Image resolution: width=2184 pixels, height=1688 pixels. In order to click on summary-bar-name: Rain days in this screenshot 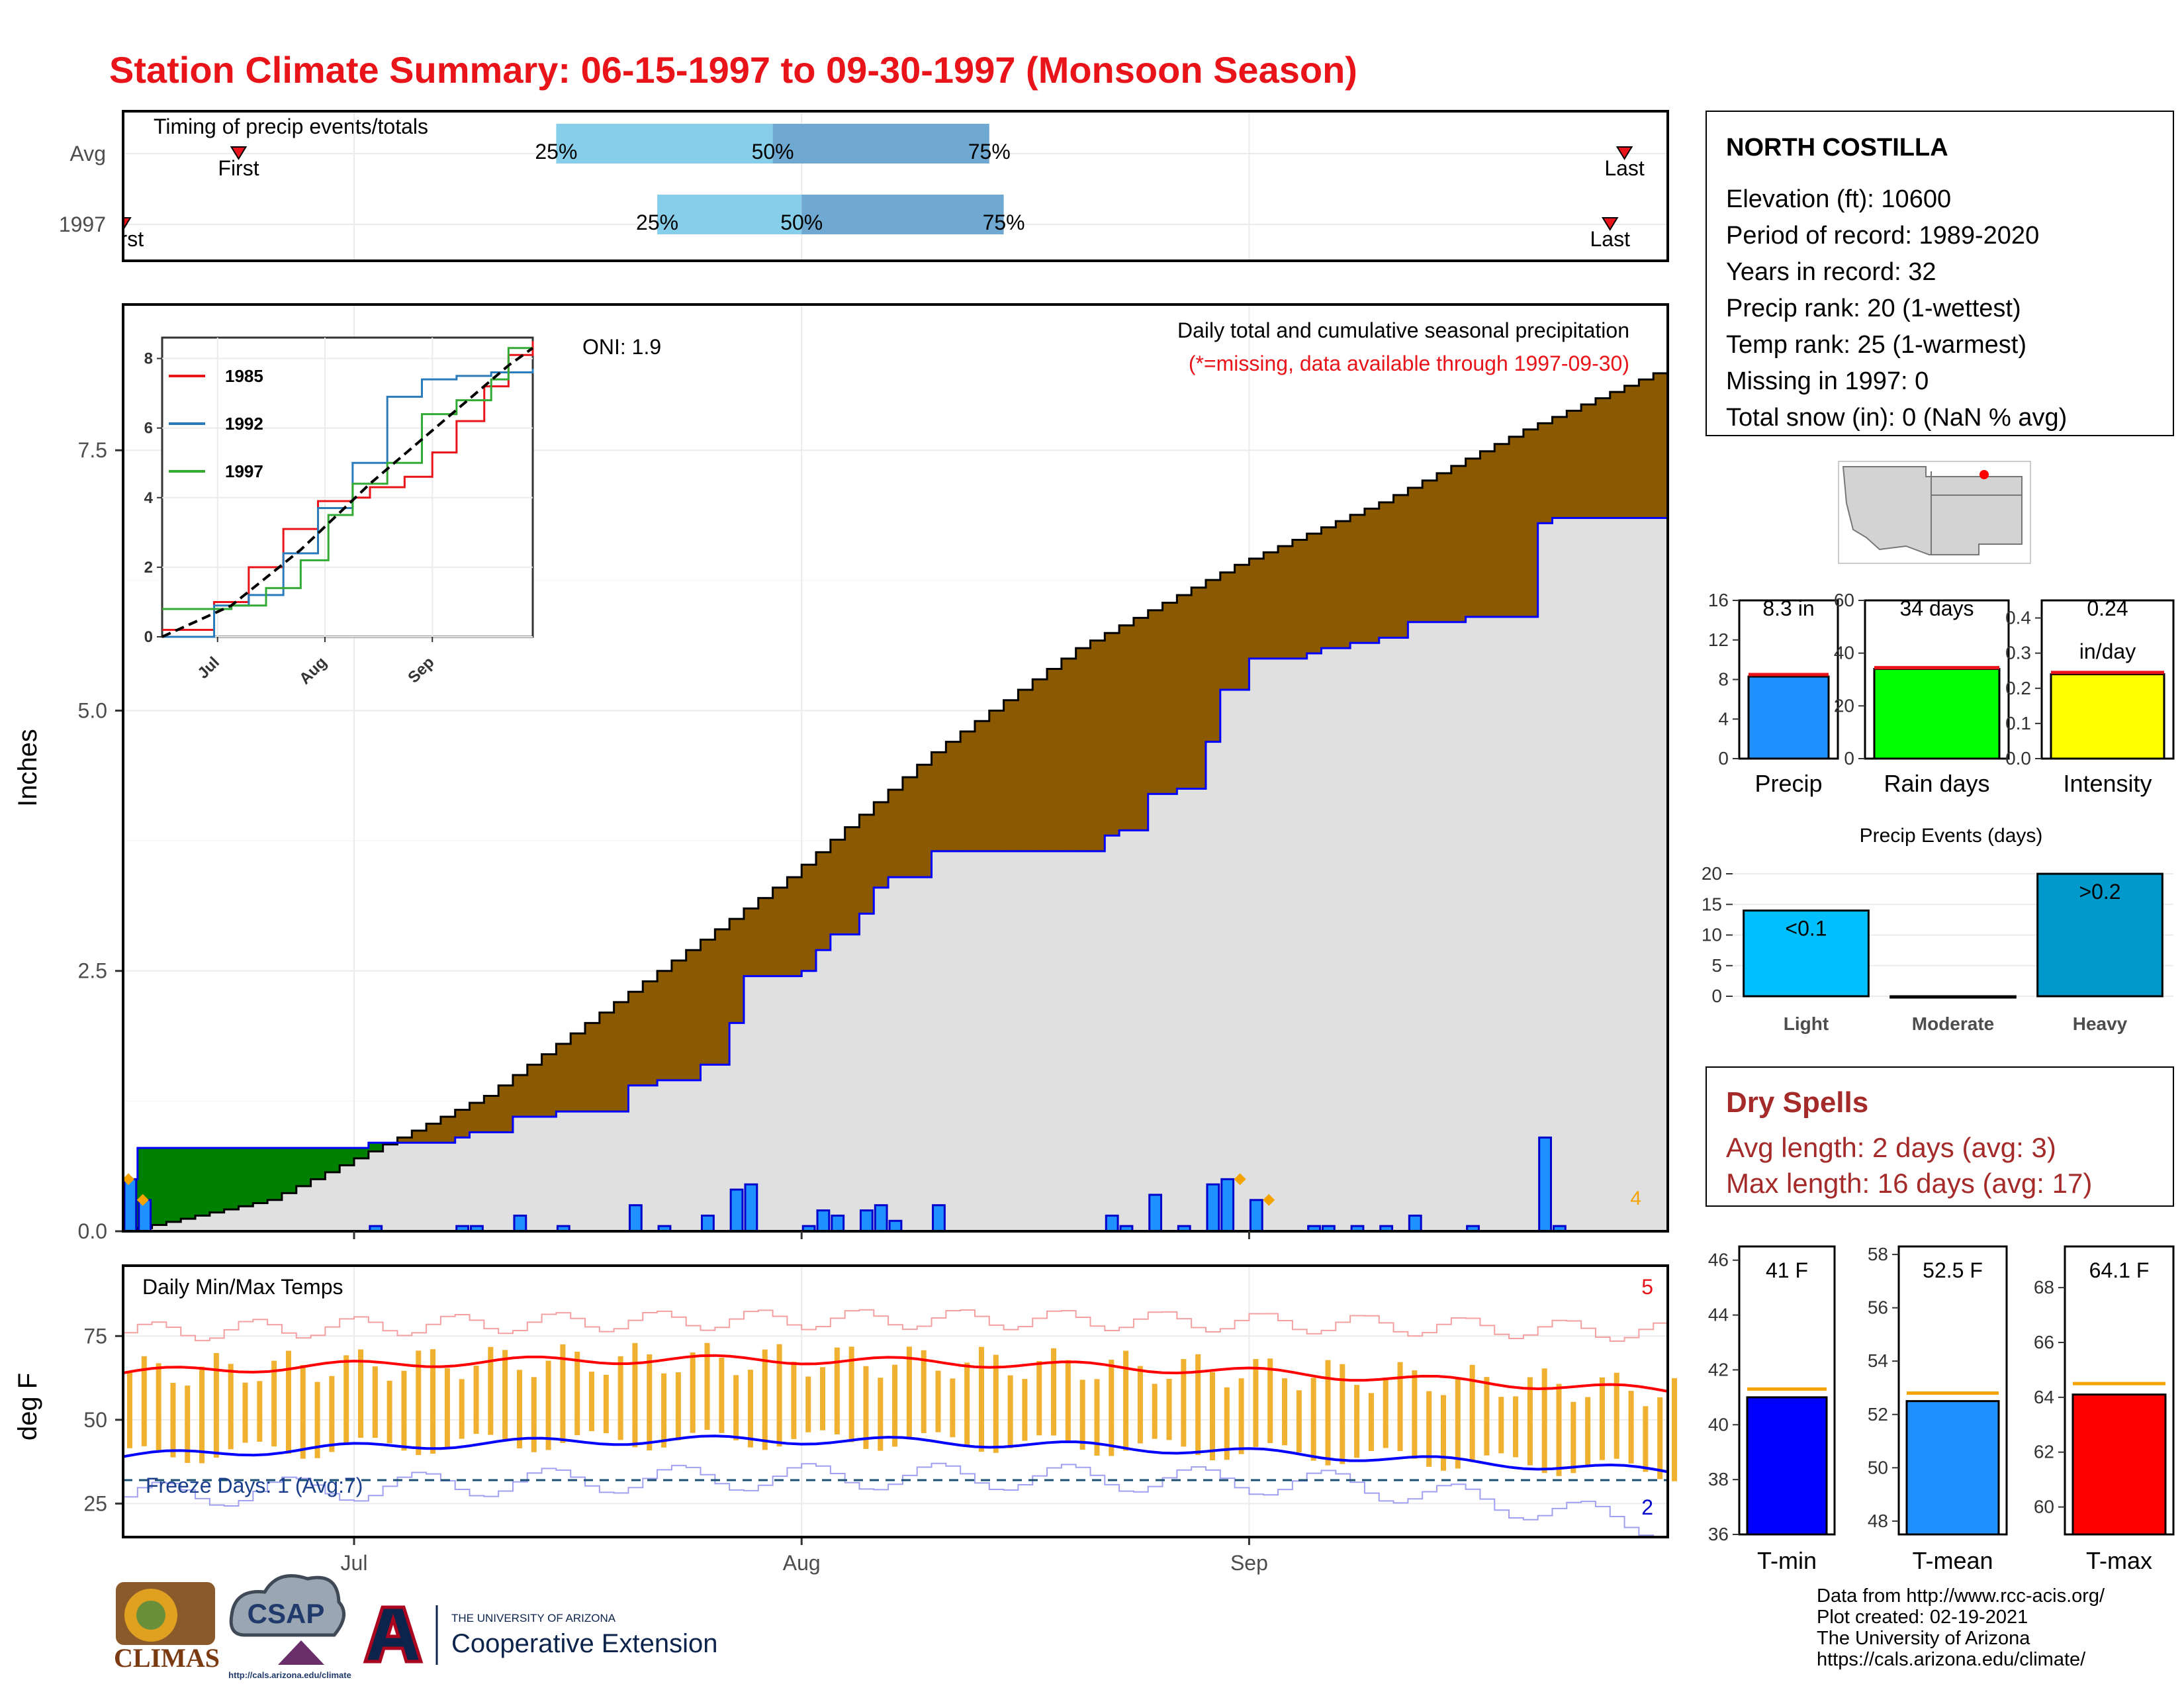, I will do `click(1937, 783)`.